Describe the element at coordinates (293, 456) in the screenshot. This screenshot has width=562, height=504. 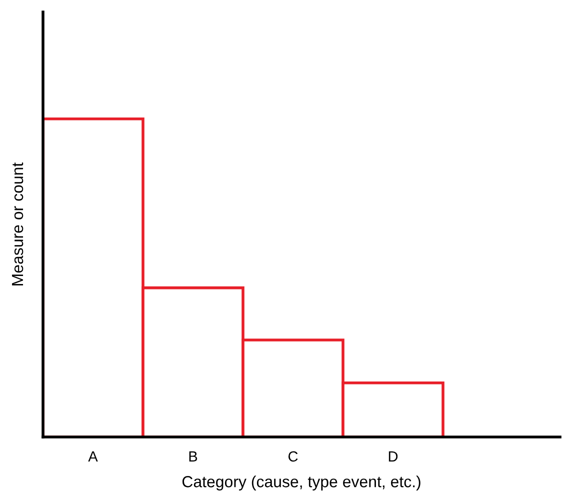
I see `x-tick-label: C` at that location.